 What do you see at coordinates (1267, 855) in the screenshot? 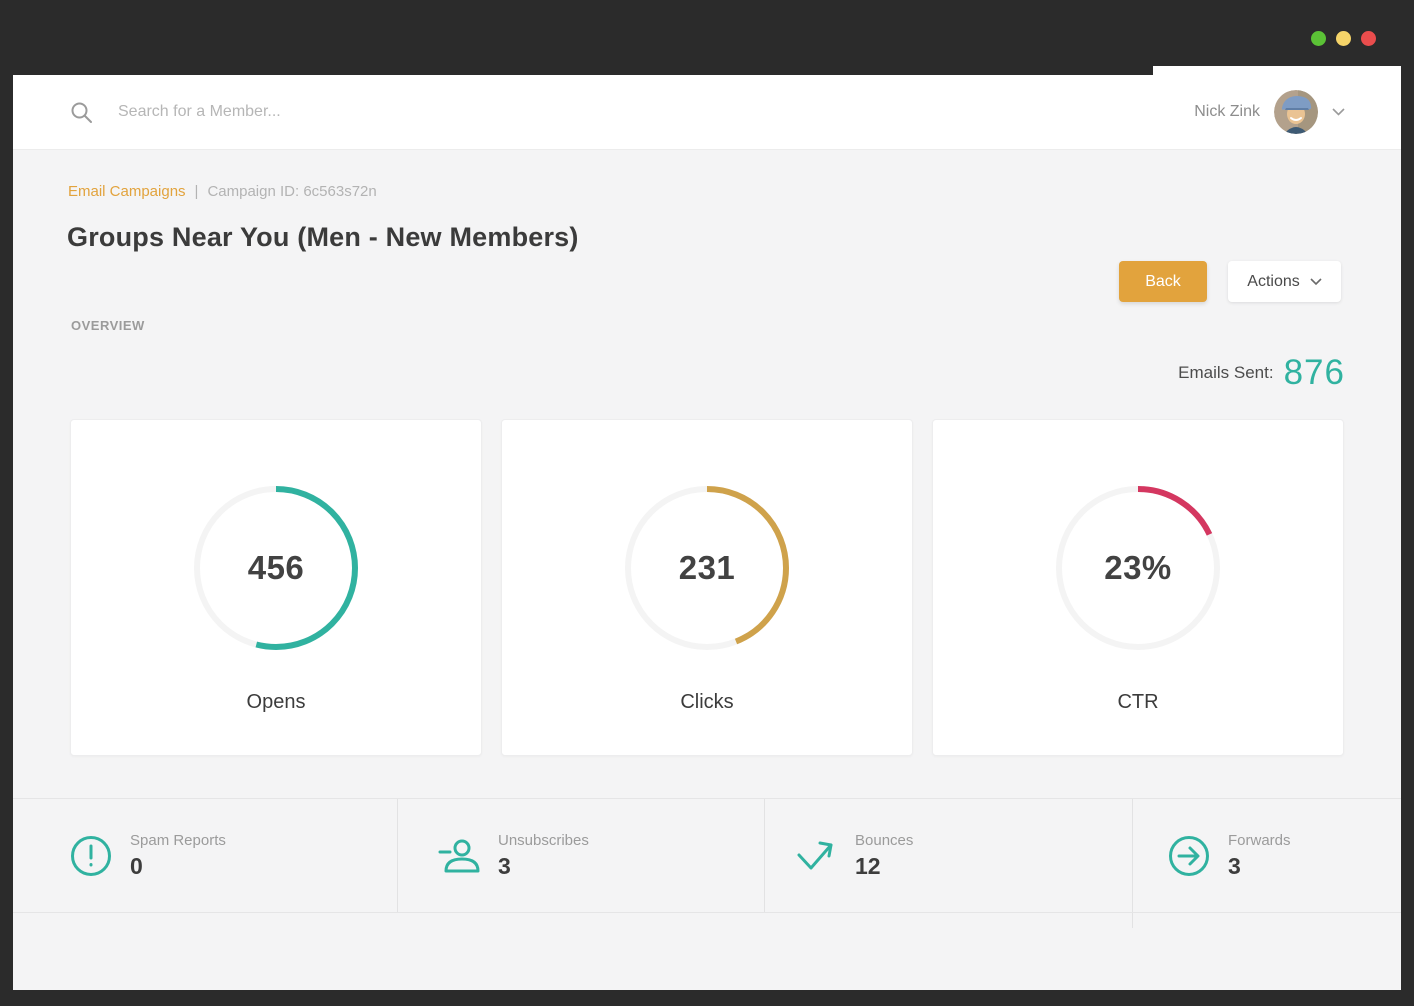
I see `stat-forwards: Forwards 3` at bounding box center [1267, 855].